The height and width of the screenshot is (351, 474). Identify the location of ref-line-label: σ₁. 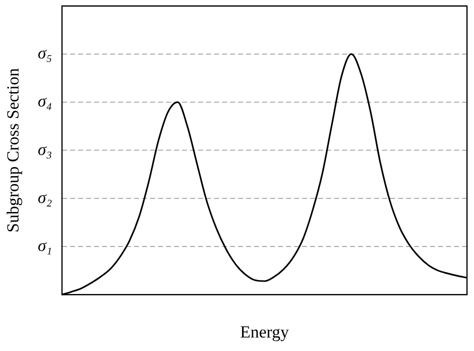
(45, 245).